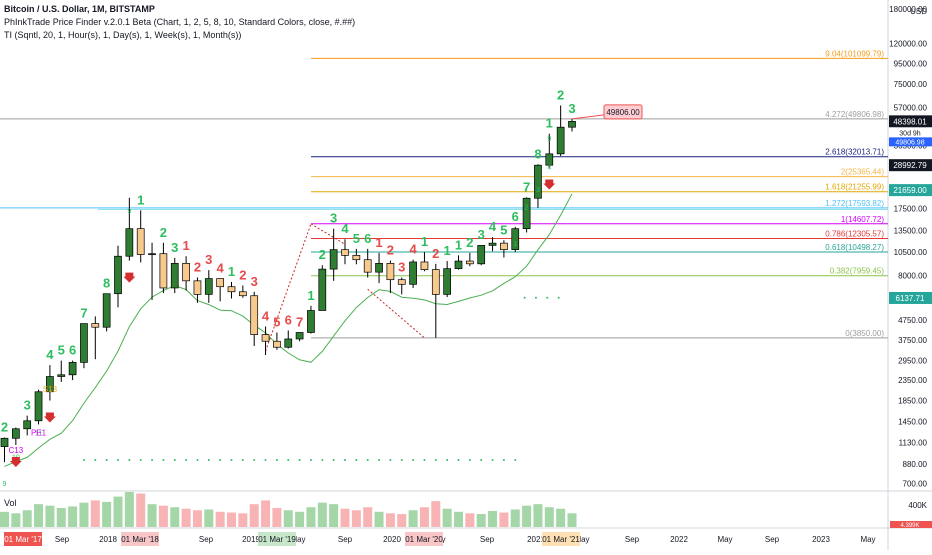 The width and height of the screenshot is (932, 555). Describe the element at coordinates (50, 354) in the screenshot. I see `td-setup-count: 4` at that location.